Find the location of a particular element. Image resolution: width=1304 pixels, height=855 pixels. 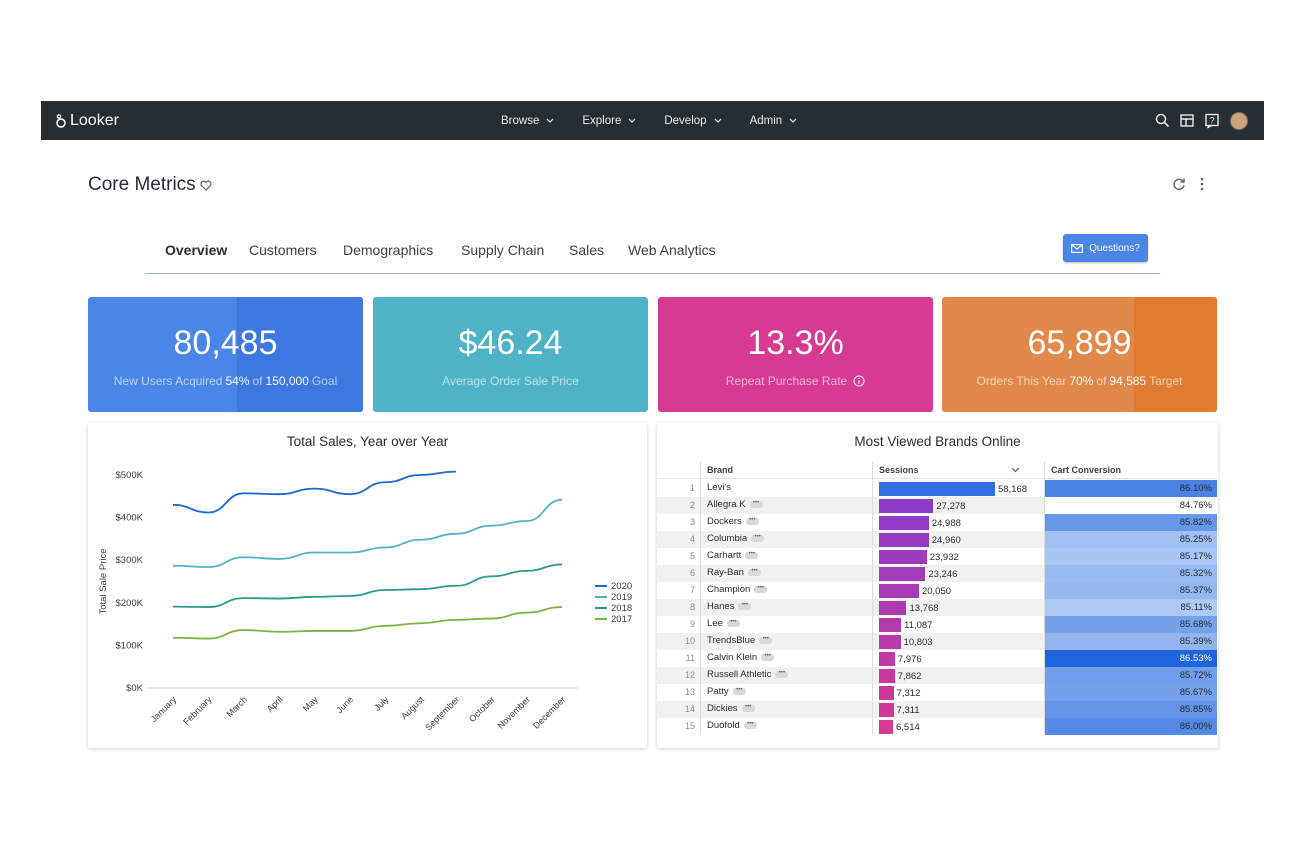

header-sessions: Sessions is located at coordinates (899, 470).